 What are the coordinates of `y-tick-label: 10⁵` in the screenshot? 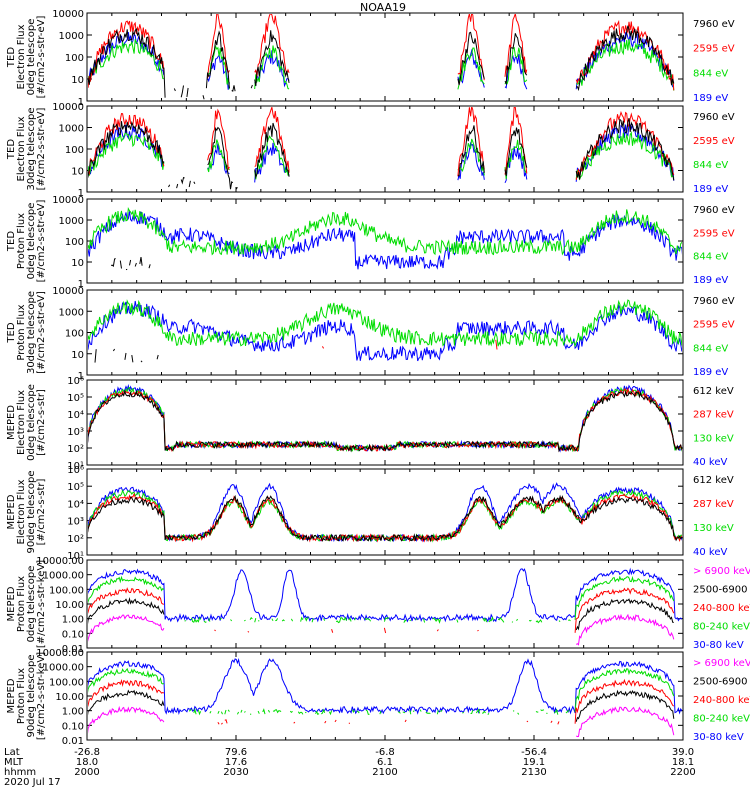 It's located at (75, 487).